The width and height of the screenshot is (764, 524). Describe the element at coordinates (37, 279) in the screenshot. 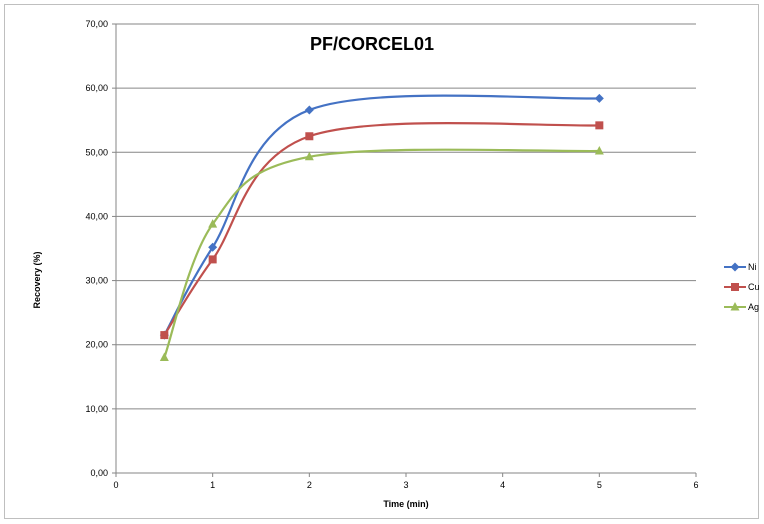

I see `y-axis-title: Recovery (%)` at that location.